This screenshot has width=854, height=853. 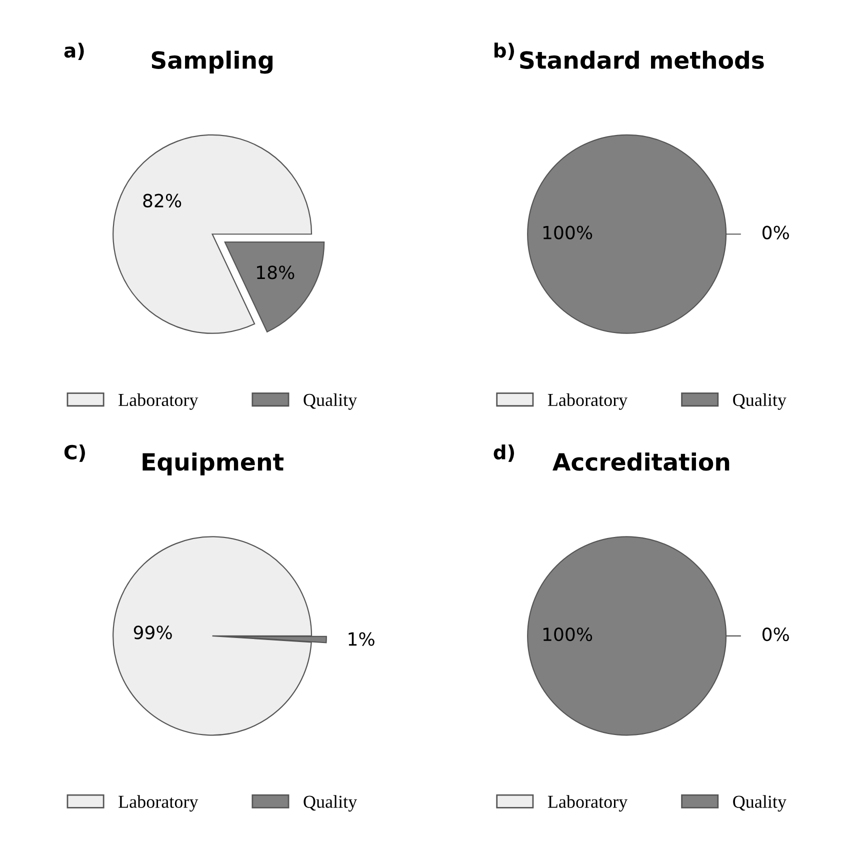 I want to click on data-label: 1%, so click(x=361, y=639).